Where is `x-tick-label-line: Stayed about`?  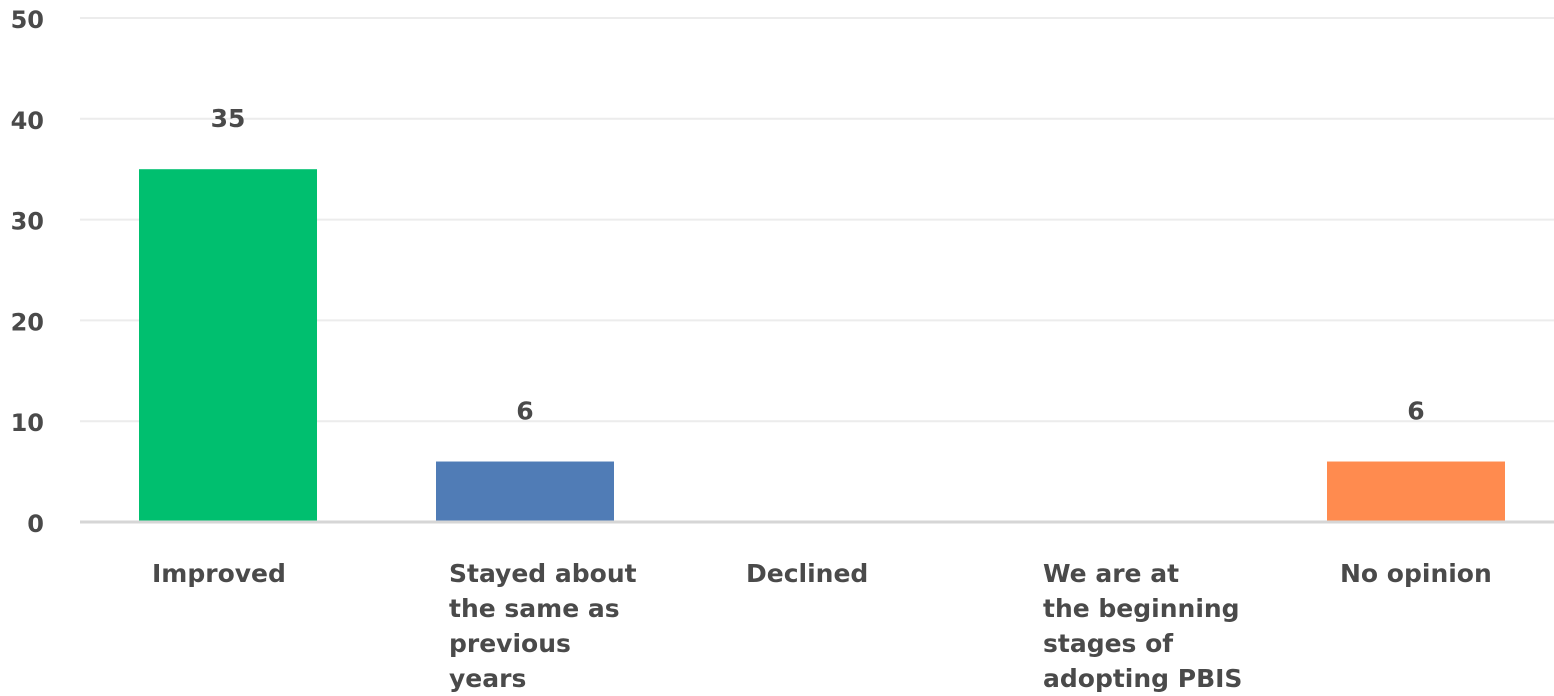
x-tick-label-line: Stayed about is located at coordinates (574, 573).